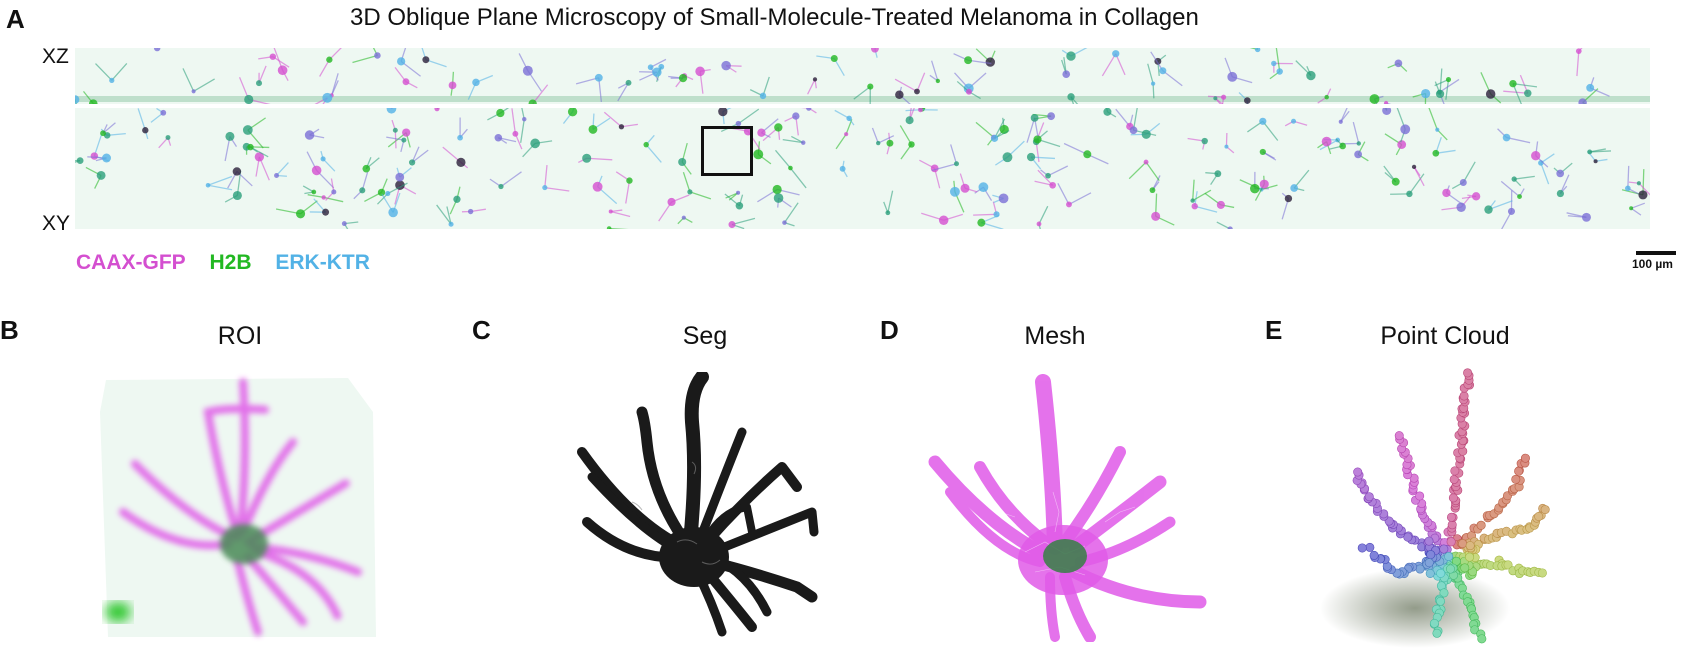 Image resolution: width=1686 pixels, height=662 pixels. What do you see at coordinates (727, 151) in the screenshot?
I see `roi-box` at bounding box center [727, 151].